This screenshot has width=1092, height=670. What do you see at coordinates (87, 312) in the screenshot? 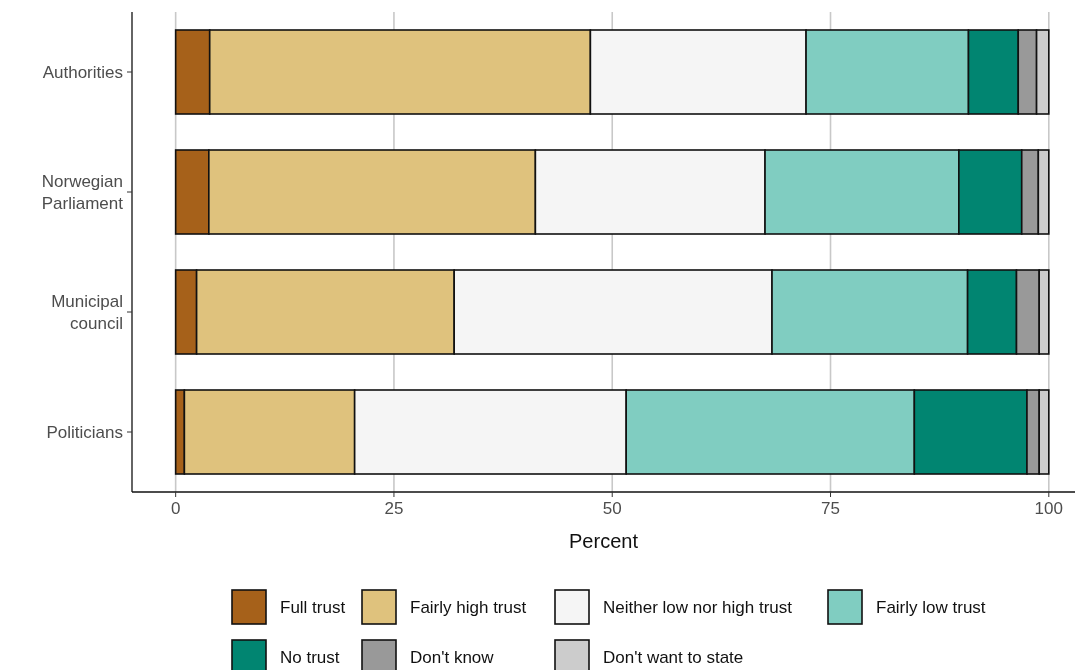
I see `y-tick-label: Municipal council` at bounding box center [87, 312].